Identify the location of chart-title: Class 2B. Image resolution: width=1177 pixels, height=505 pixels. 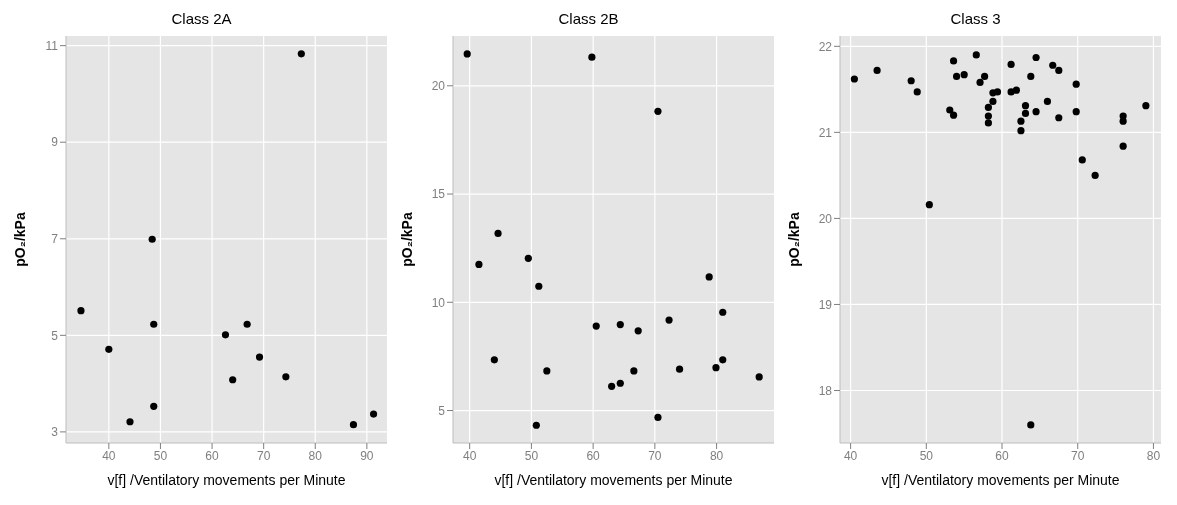
(588, 19).